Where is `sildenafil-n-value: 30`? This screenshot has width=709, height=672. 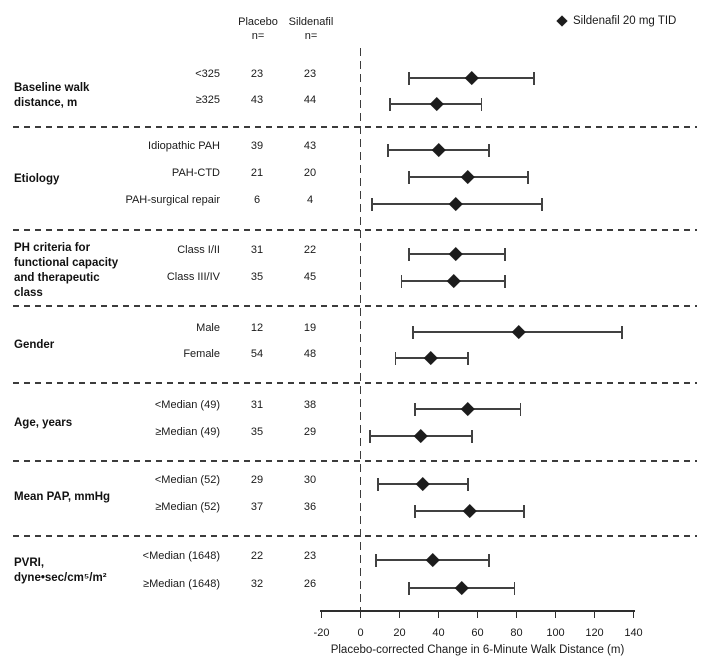 sildenafil-n-value: 30 is located at coordinates (310, 480).